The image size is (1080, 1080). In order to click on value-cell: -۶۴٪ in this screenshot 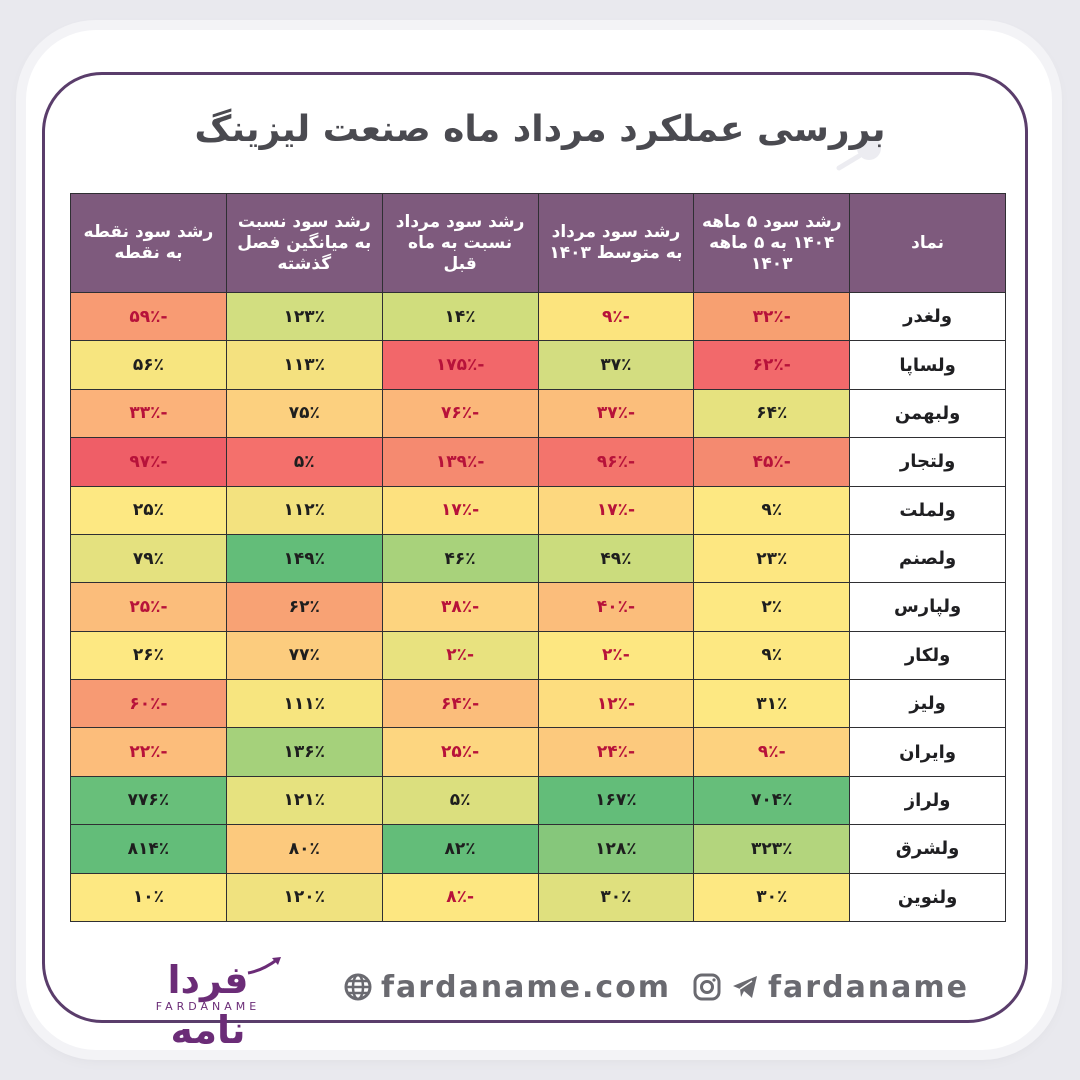, I will do `click(460, 703)`.